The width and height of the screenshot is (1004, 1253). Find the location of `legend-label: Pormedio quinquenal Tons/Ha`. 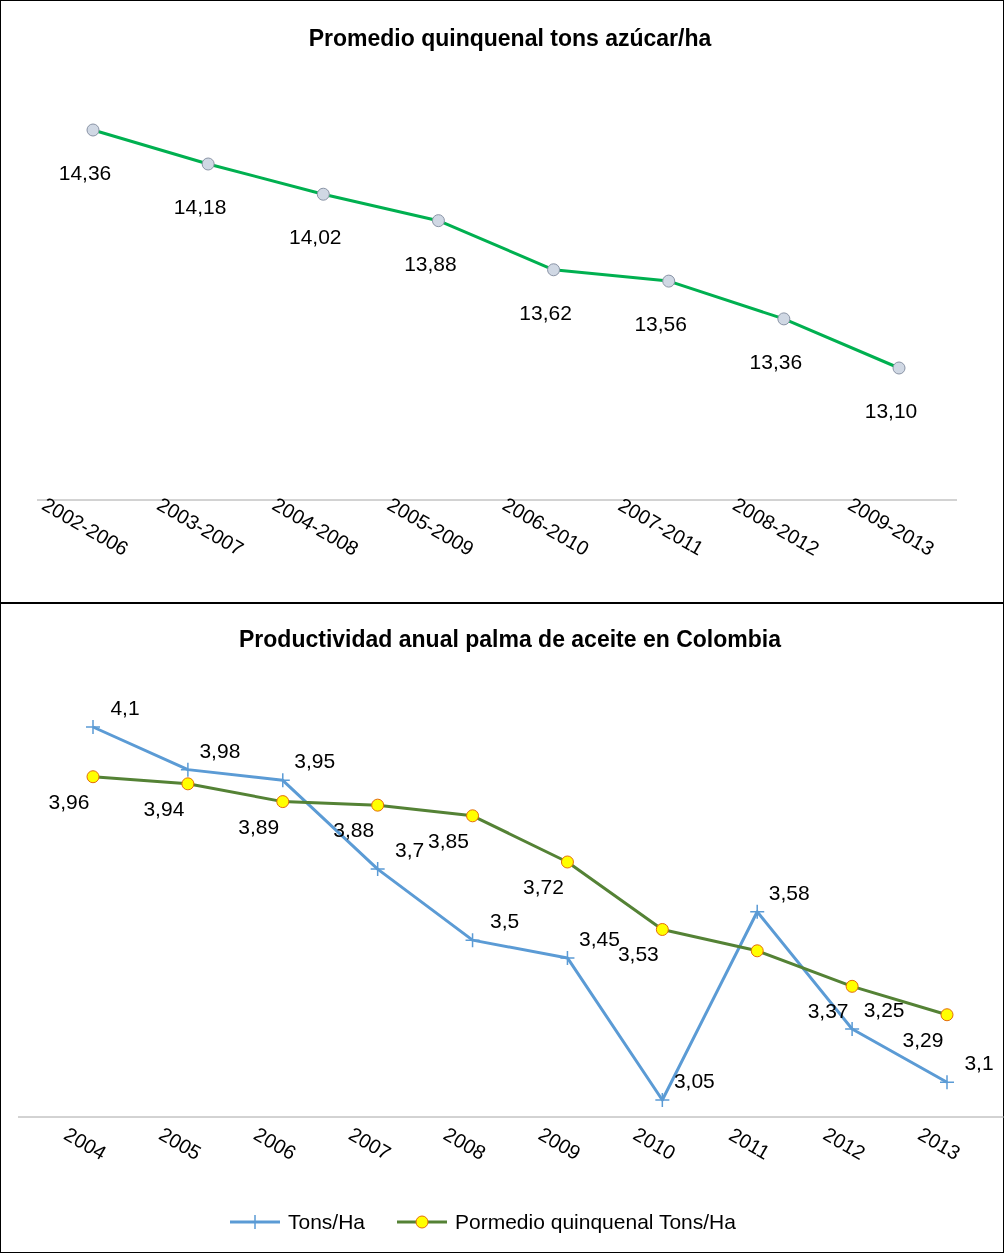

legend-label: Pormedio quinquenal Tons/Ha is located at coordinates (596, 1221).